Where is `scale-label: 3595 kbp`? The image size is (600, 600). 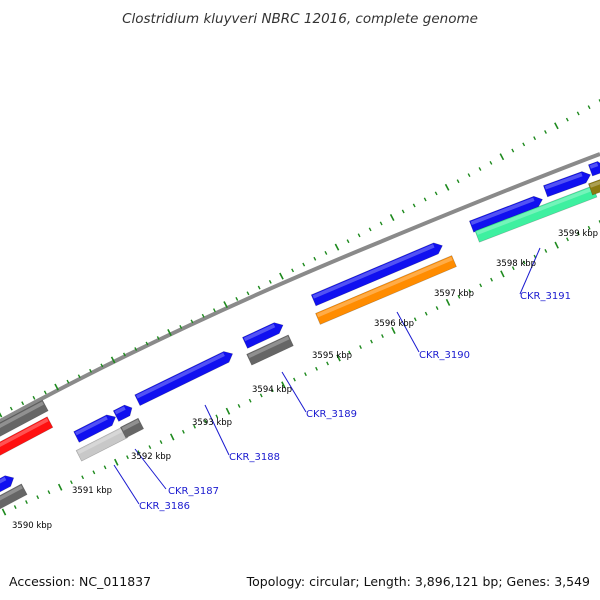
scale-label: 3595 kbp is located at coordinates (332, 356).